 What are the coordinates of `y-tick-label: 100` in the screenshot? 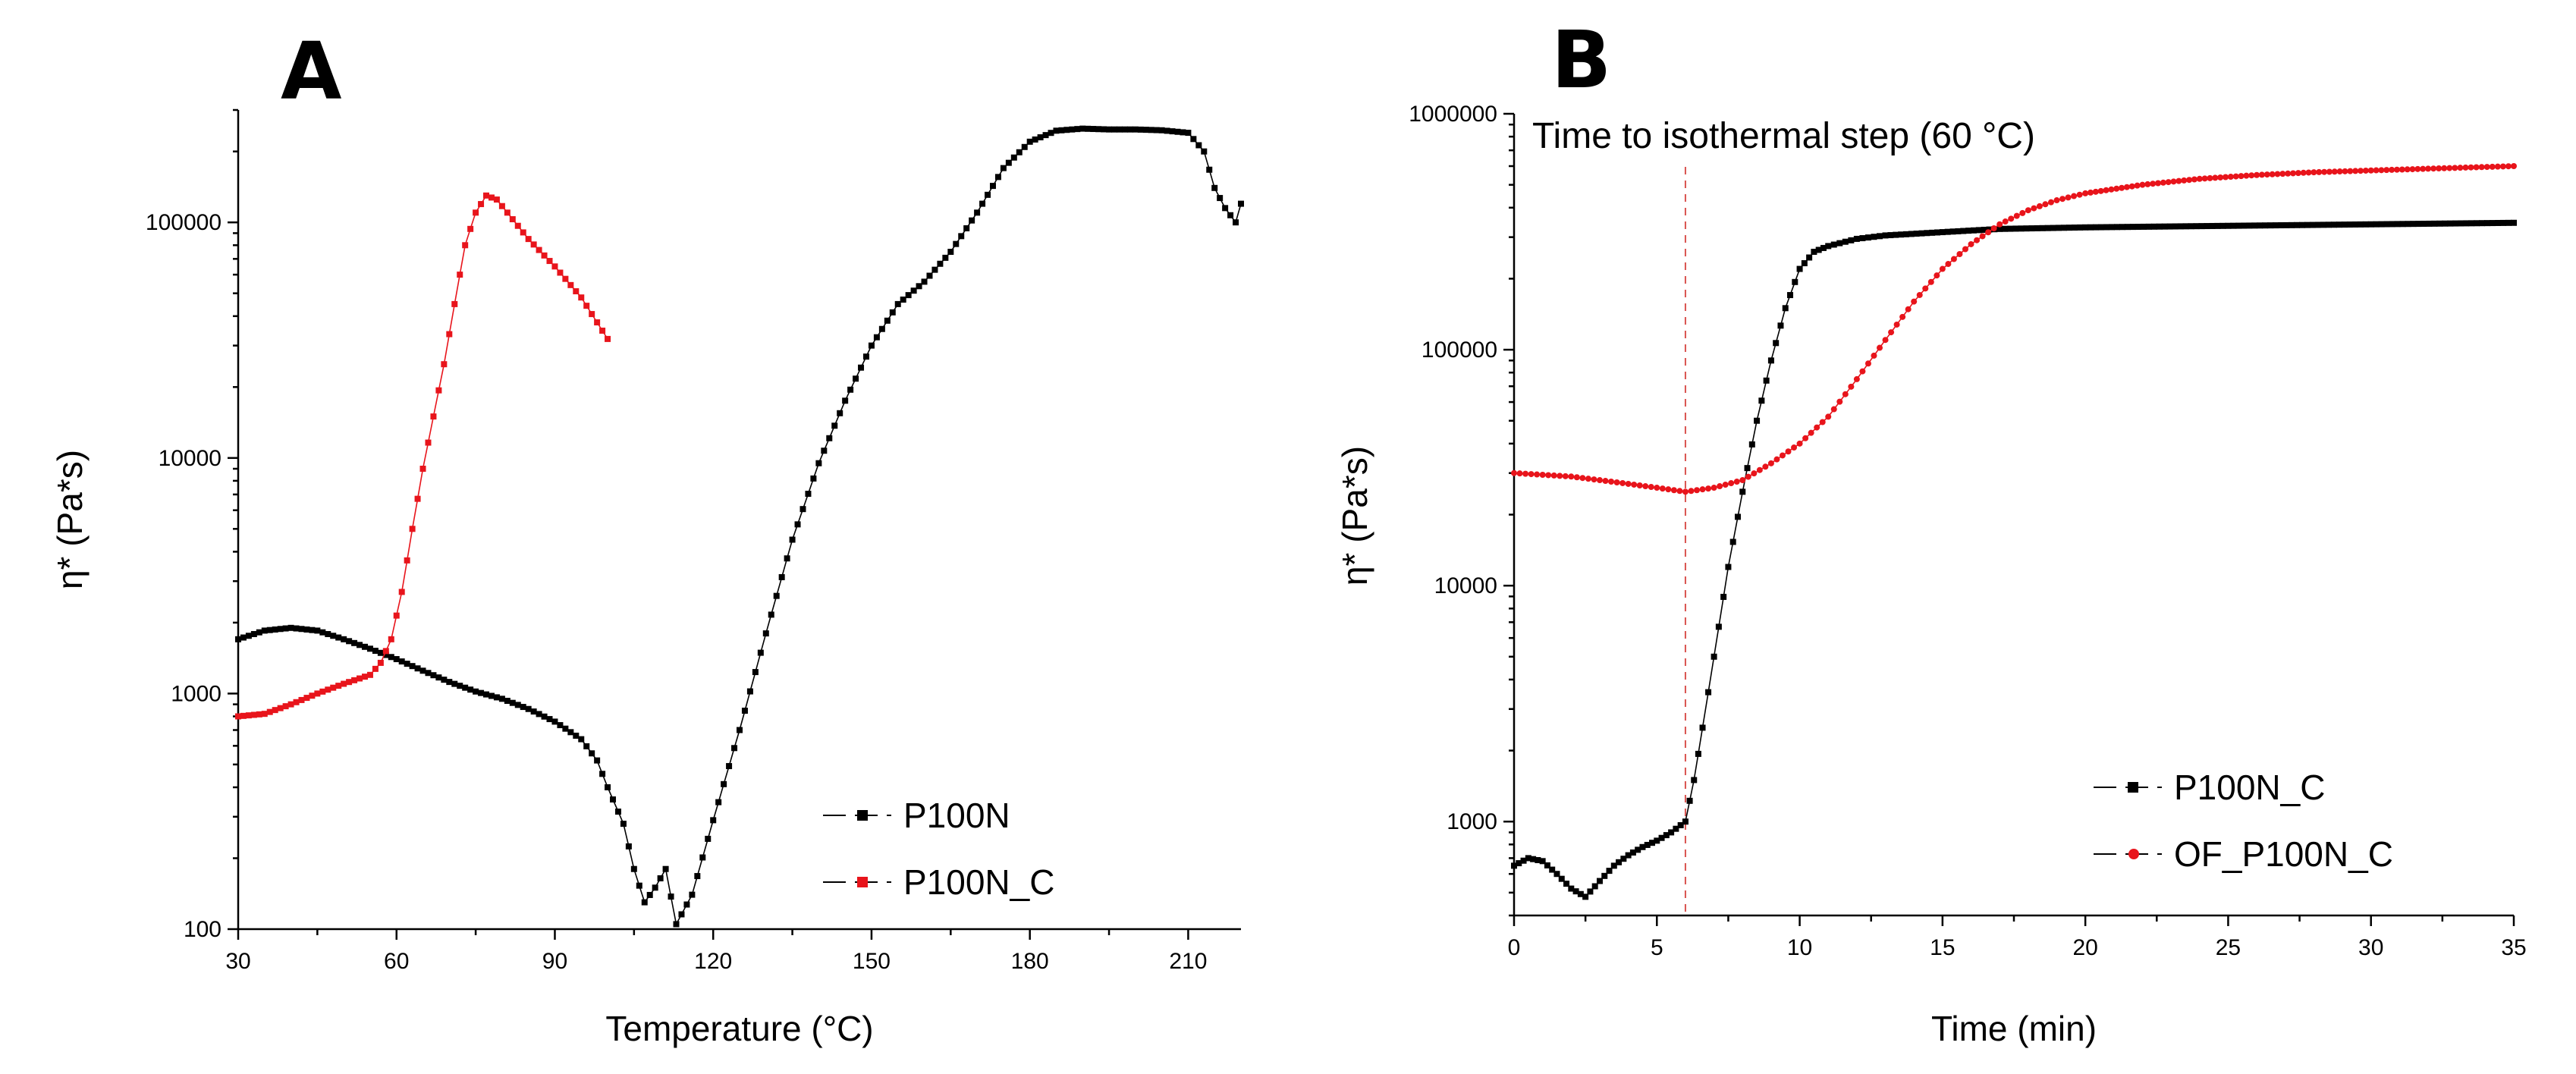 It's located at (202, 929).